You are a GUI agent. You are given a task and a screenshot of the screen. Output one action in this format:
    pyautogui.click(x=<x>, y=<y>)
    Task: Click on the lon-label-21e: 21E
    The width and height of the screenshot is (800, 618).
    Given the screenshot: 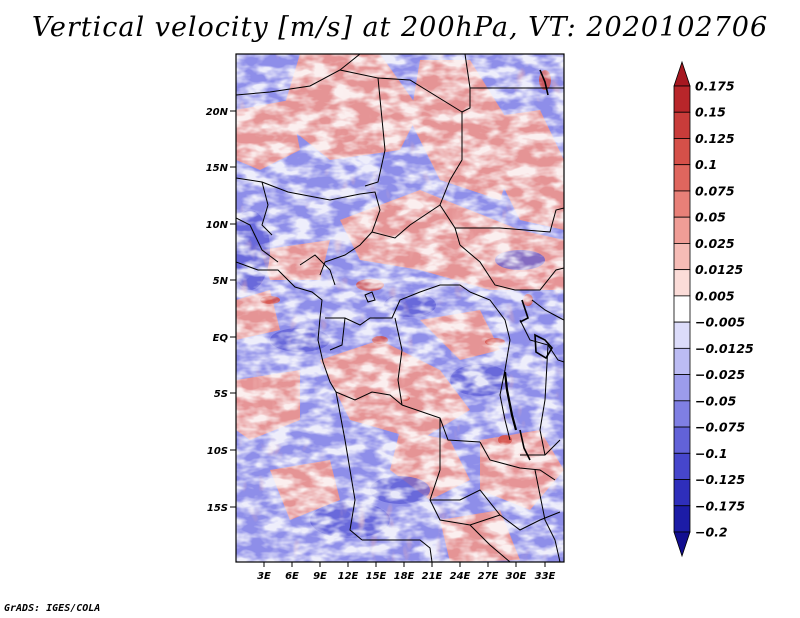 What is the action you would take?
    pyautogui.click(x=432, y=576)
    